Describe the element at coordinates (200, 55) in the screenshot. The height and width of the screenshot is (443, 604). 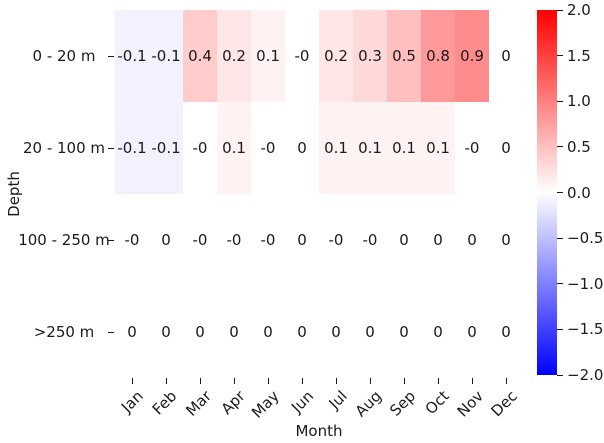
I see `cell-value: 0.4` at that location.